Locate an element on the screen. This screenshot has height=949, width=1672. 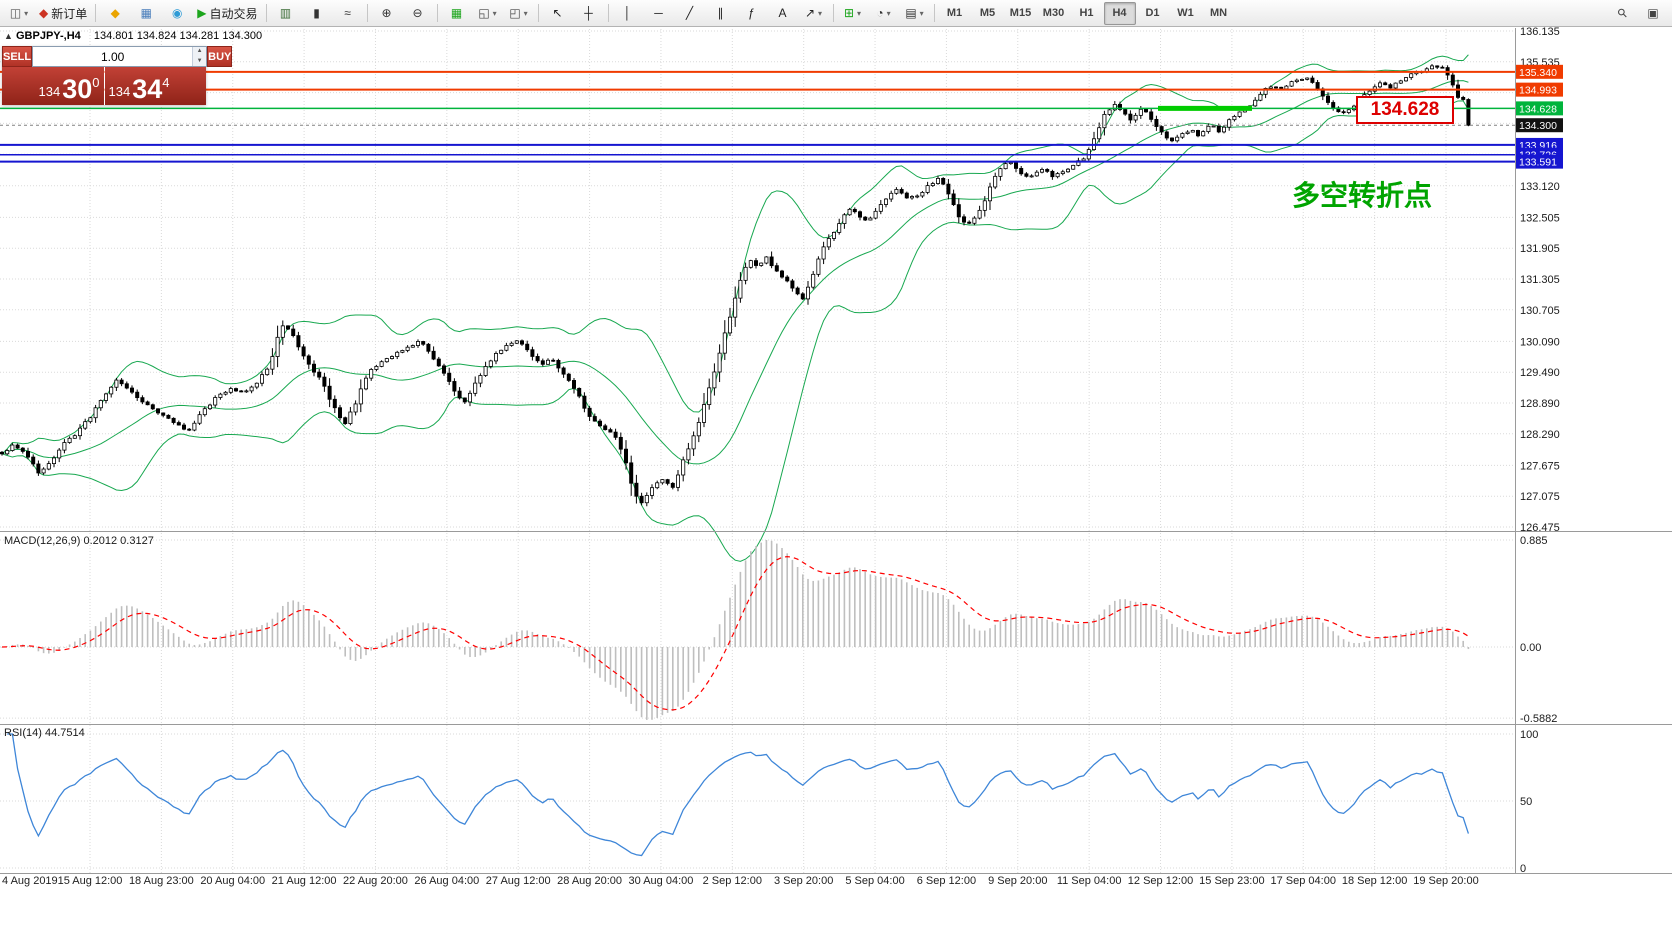
rsi-scale-labels: 100 50 0 is located at coordinates (1529, 802).